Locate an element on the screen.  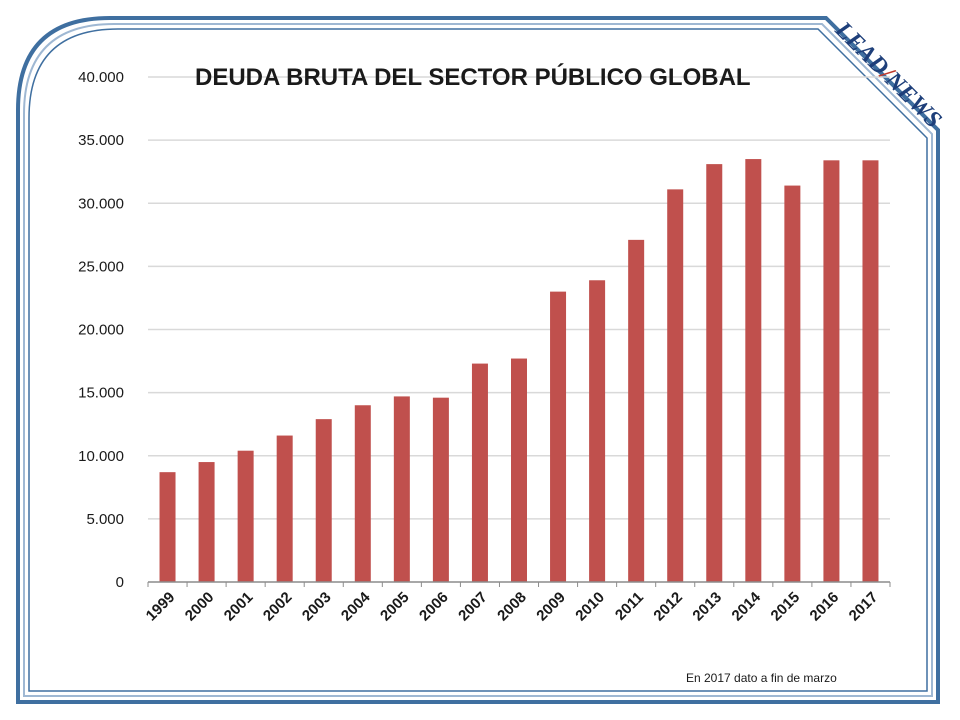
bar-1999 is located at coordinates (167, 527).